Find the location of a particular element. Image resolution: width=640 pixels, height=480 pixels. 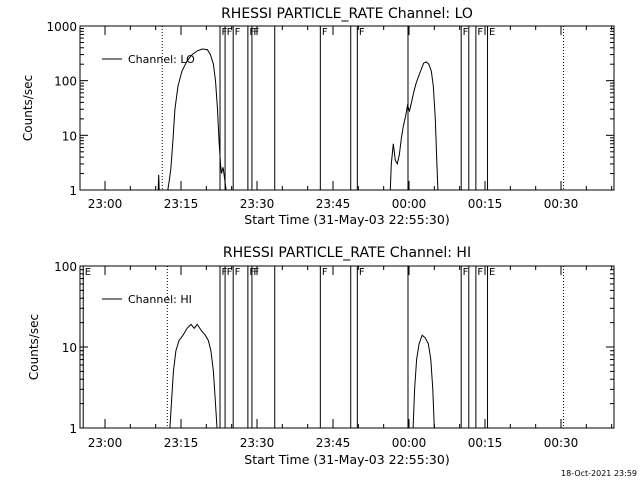

y-tick-label: 1000 is located at coordinates (61, 27).